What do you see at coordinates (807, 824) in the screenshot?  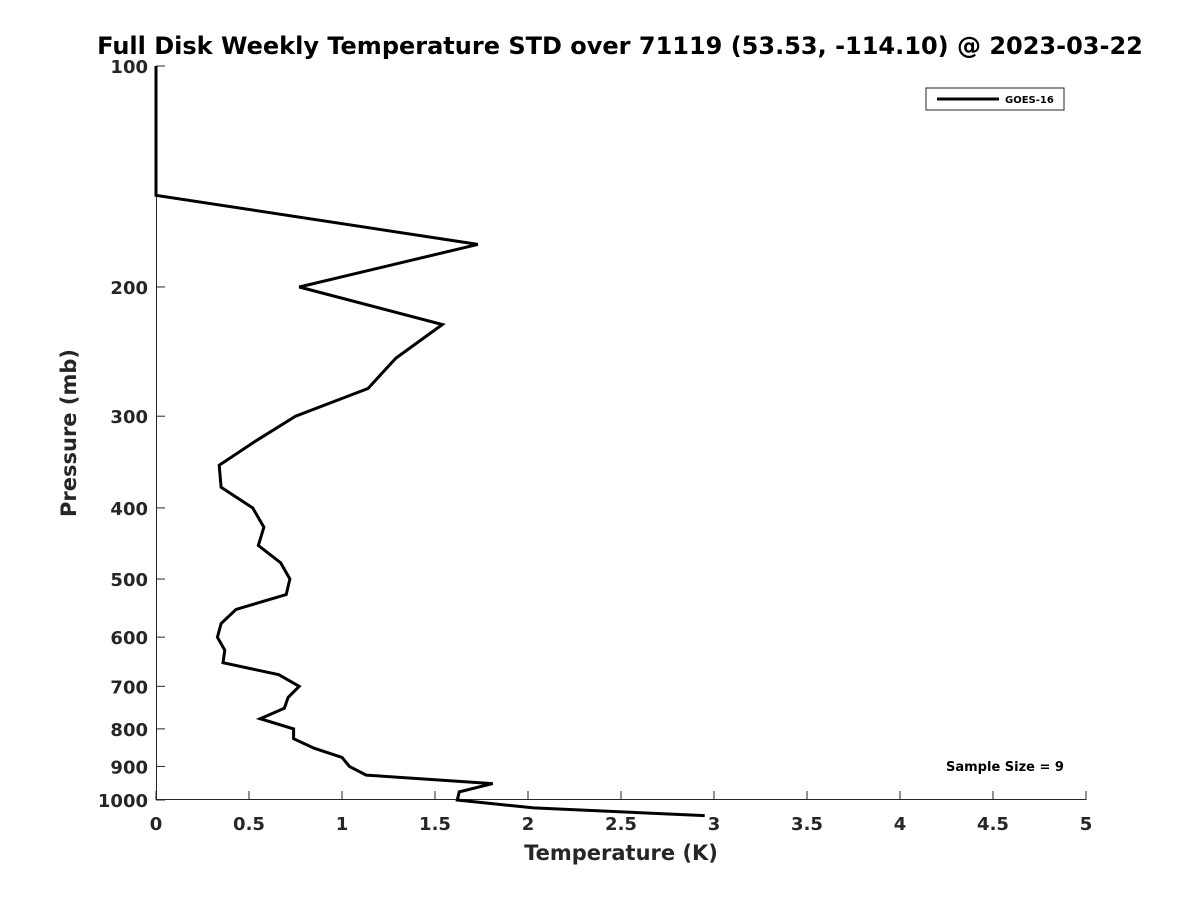 I see `x-tick-label: 3.5` at bounding box center [807, 824].